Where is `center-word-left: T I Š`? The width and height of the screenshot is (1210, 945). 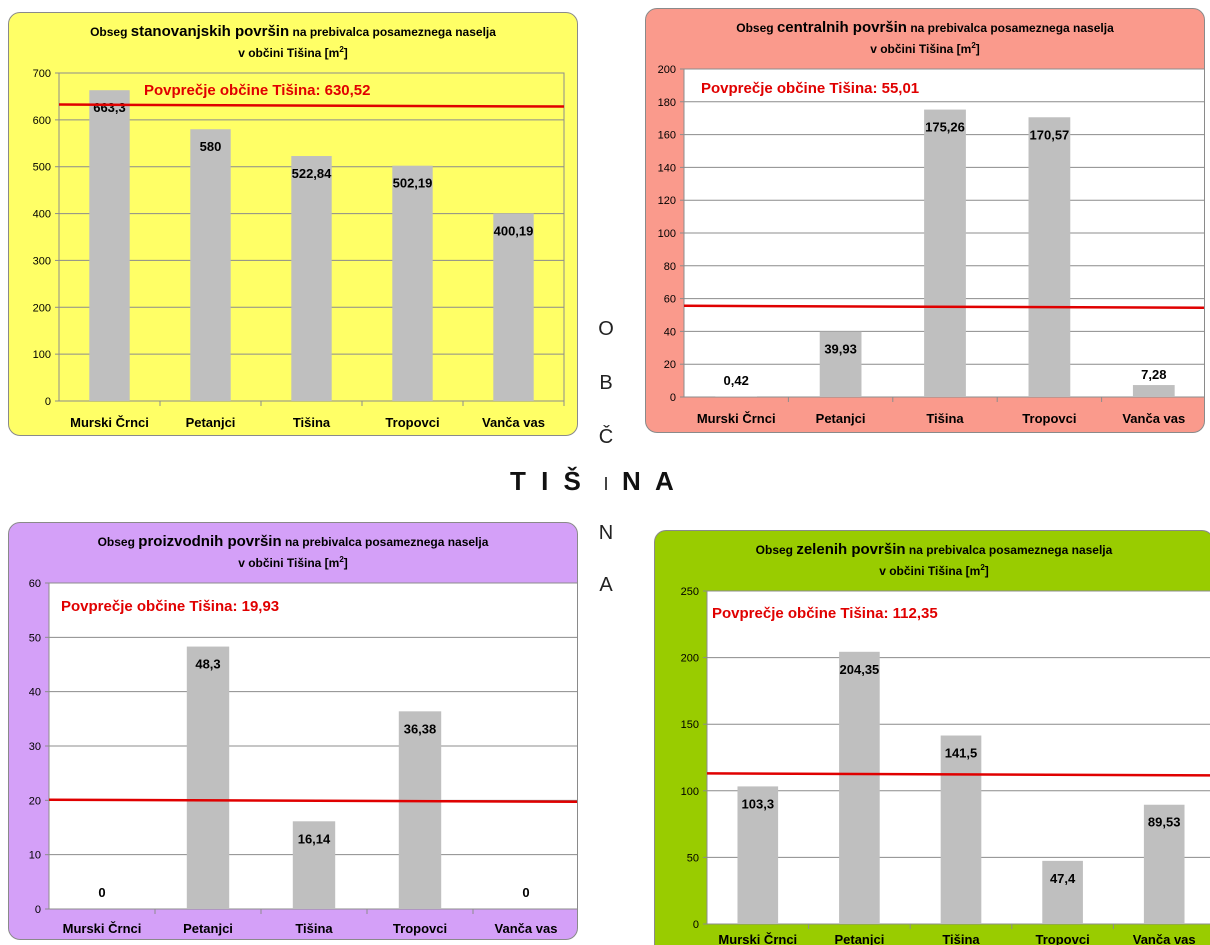 center-word-left: T I Š is located at coordinates (547, 481).